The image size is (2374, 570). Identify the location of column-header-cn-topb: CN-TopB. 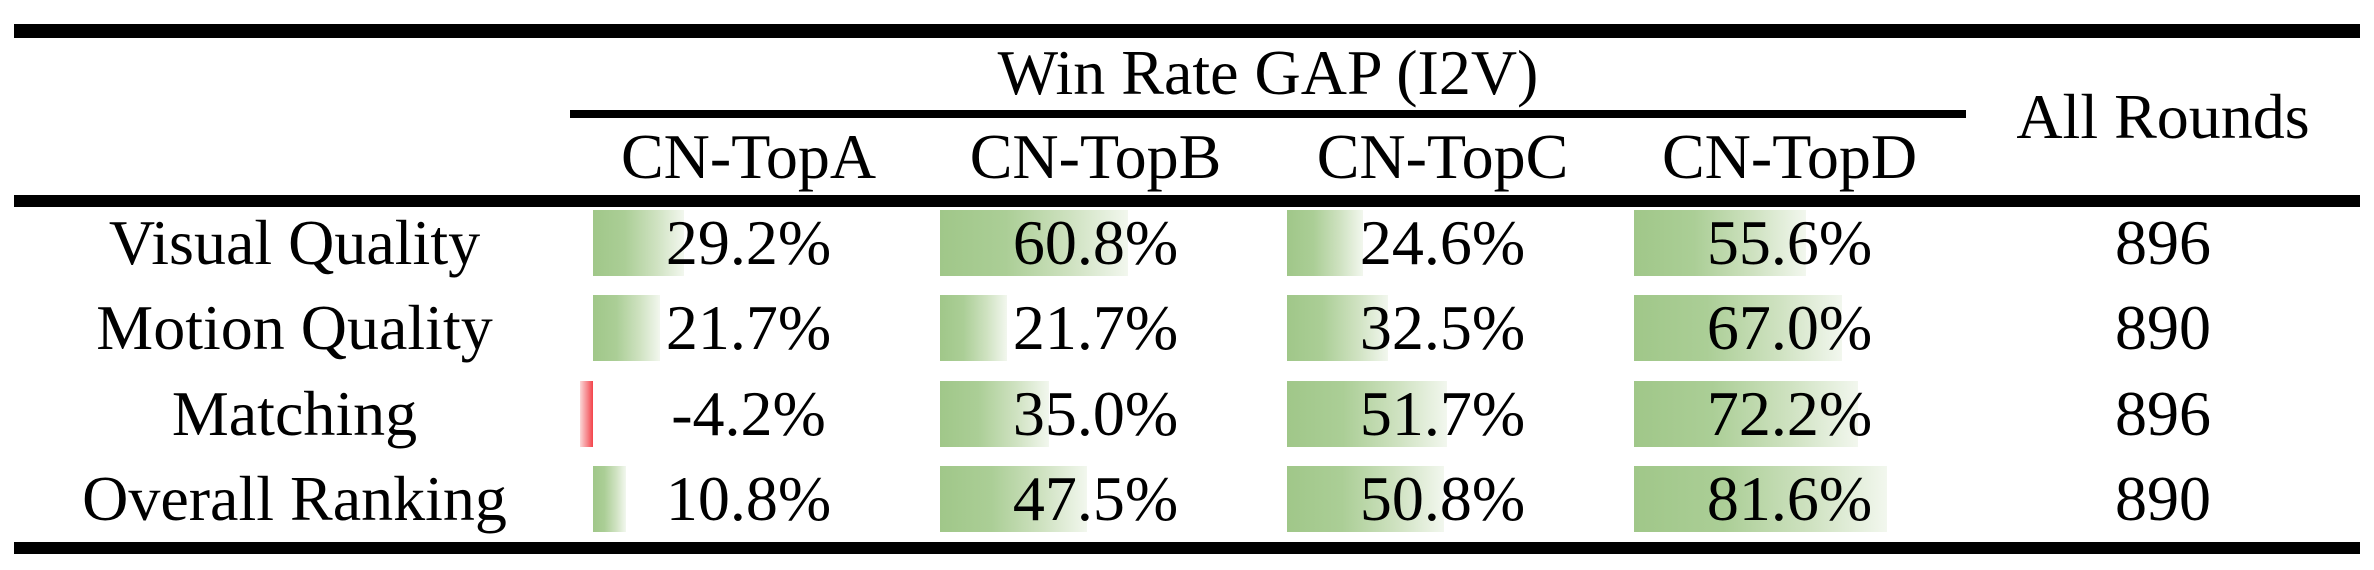
(1095, 156).